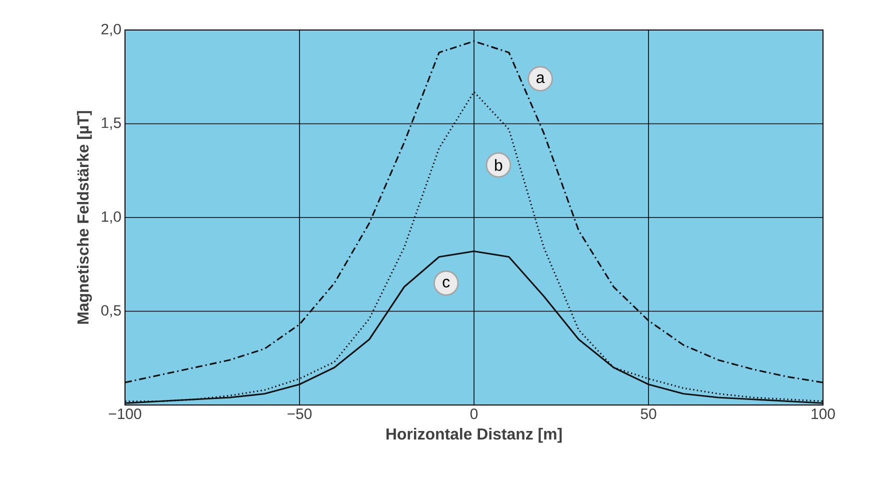 This screenshot has height=490, width=869. I want to click on annotation: b, so click(498, 165).